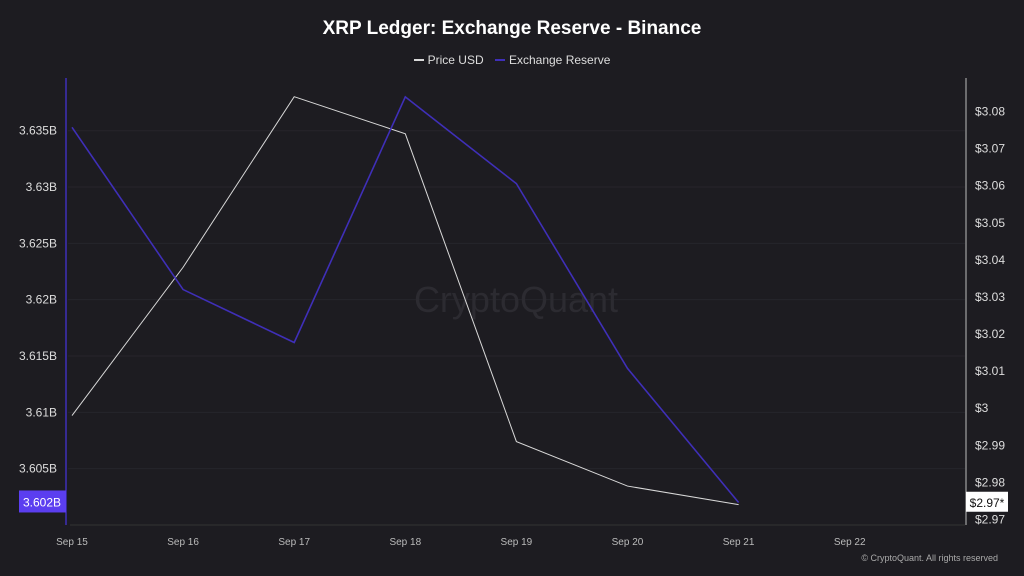 The width and height of the screenshot is (1024, 576). I want to click on right-tick-label: $3.04, so click(990, 260).